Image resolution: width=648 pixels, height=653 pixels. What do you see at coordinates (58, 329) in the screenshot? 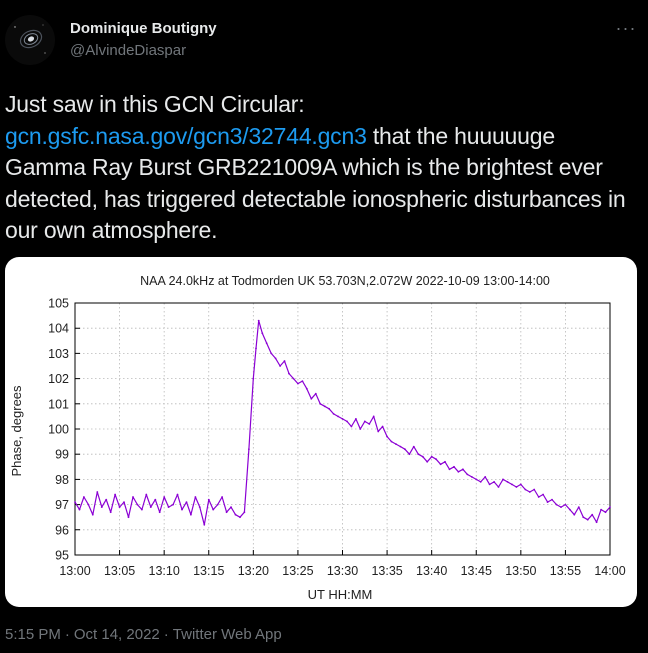
I see `y-tick-label: 104` at bounding box center [58, 329].